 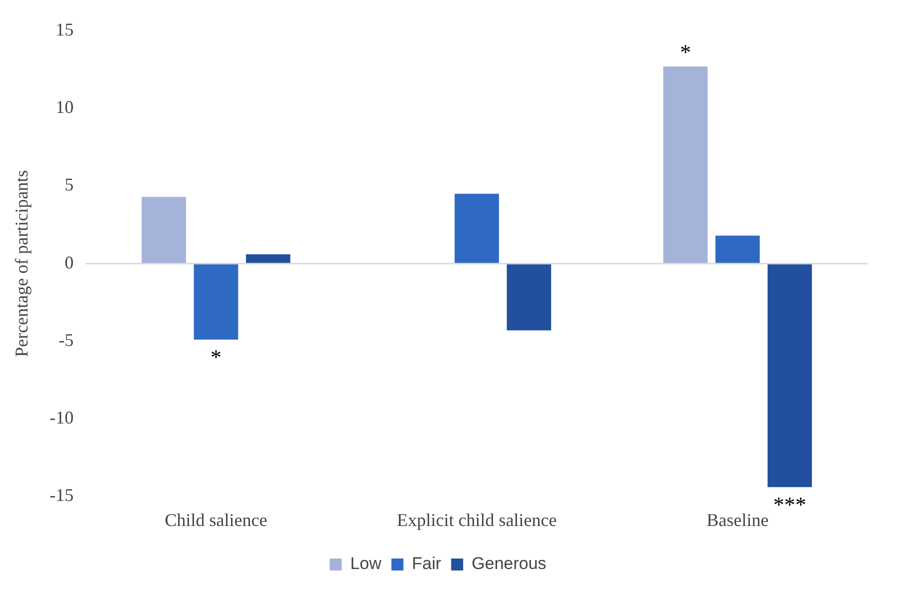 What do you see at coordinates (22, 264) in the screenshot?
I see `y-axis-title: Percentage of participants` at bounding box center [22, 264].